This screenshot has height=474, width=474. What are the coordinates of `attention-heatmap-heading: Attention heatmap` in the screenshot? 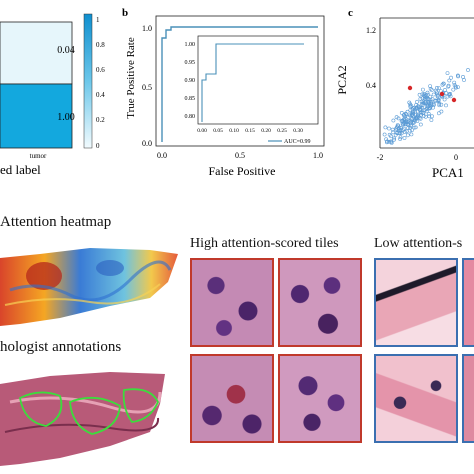 It's located at (56, 222).